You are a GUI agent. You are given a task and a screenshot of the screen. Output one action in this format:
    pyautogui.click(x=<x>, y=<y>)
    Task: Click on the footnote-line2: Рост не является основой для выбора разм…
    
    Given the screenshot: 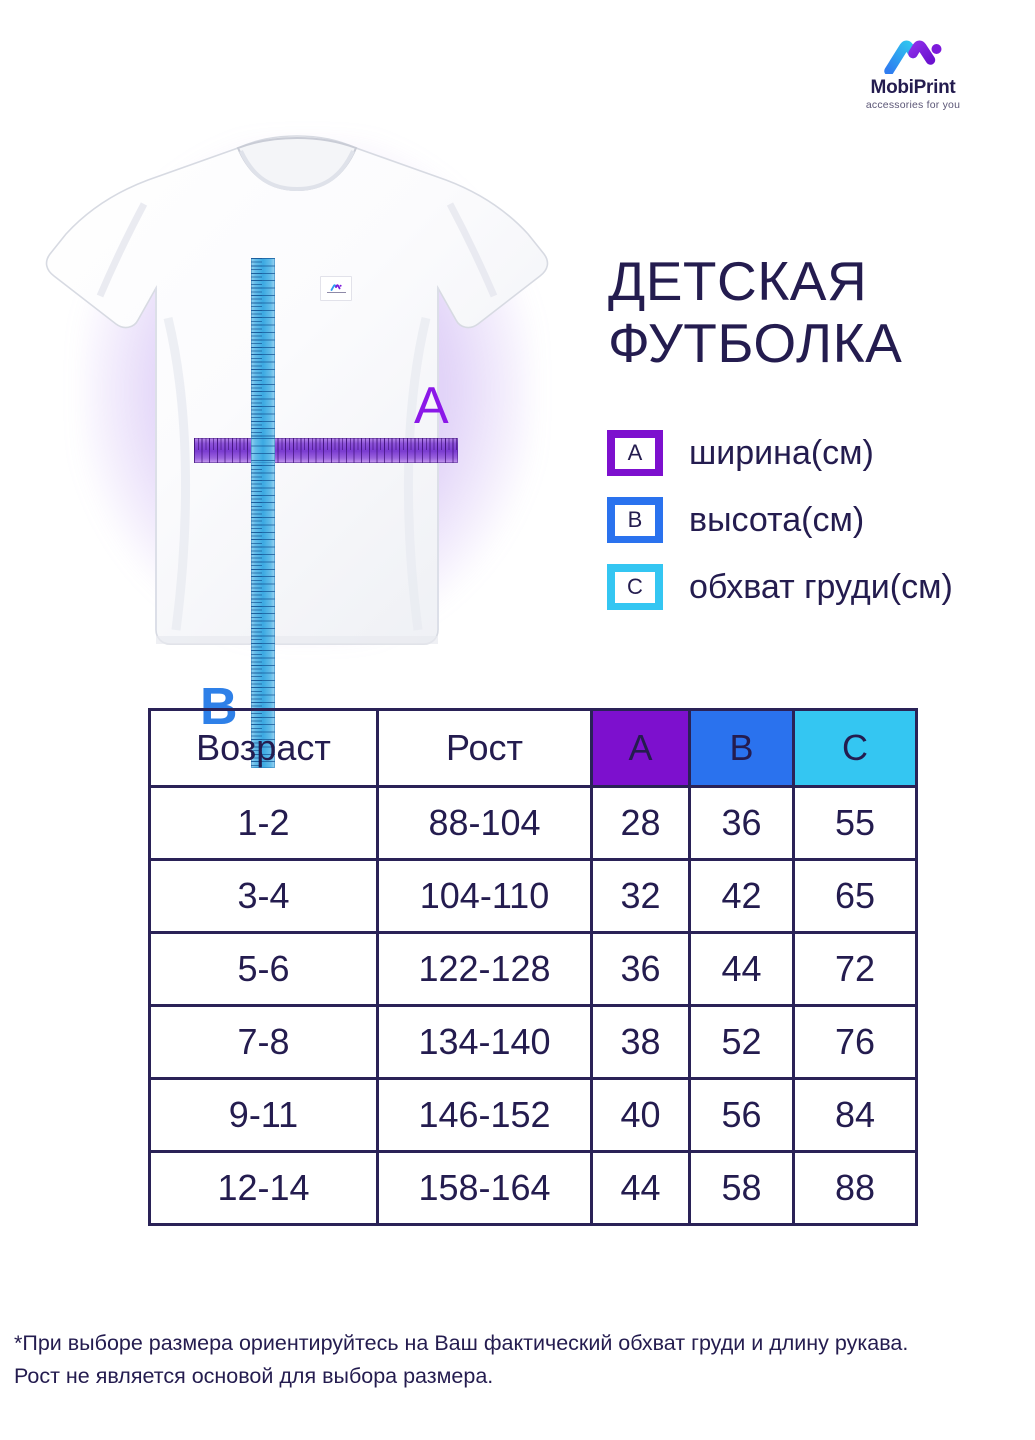 What is the action you would take?
    pyautogui.click(x=254, y=1375)
    